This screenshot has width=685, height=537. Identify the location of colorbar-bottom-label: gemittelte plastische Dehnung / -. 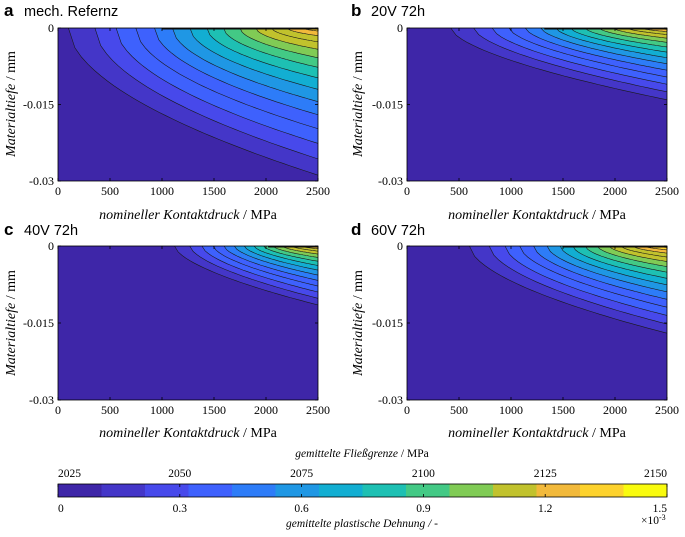
(362, 524).